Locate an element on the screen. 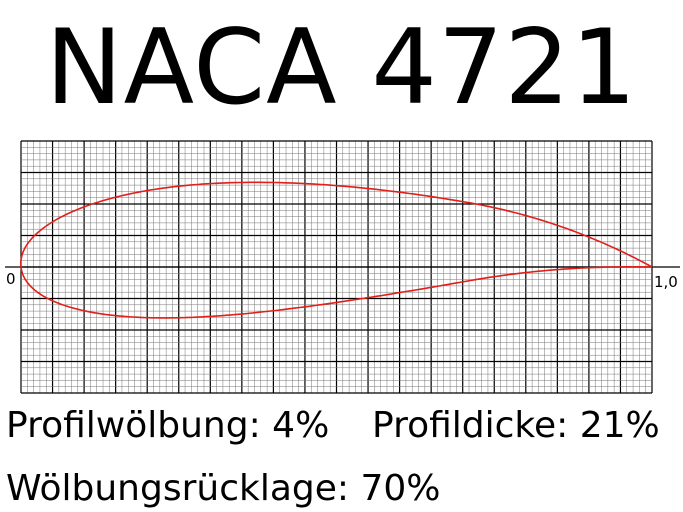 This screenshot has height=512, width=683. thickness-label: Profildicke: 21% is located at coordinates (516, 425).